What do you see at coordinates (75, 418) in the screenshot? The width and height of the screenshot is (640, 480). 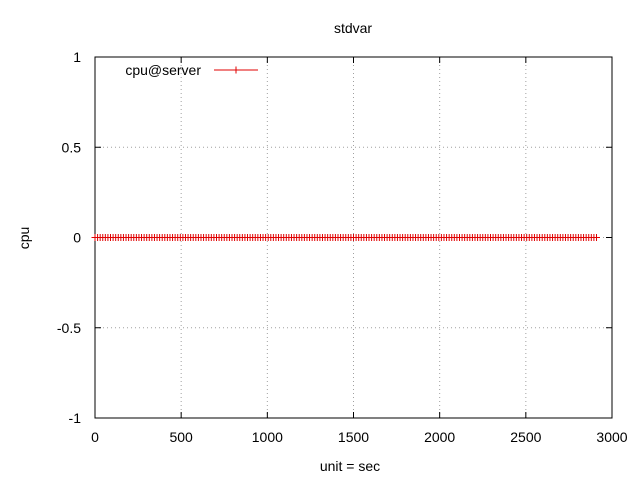 I see `y-tick-label: -1` at bounding box center [75, 418].